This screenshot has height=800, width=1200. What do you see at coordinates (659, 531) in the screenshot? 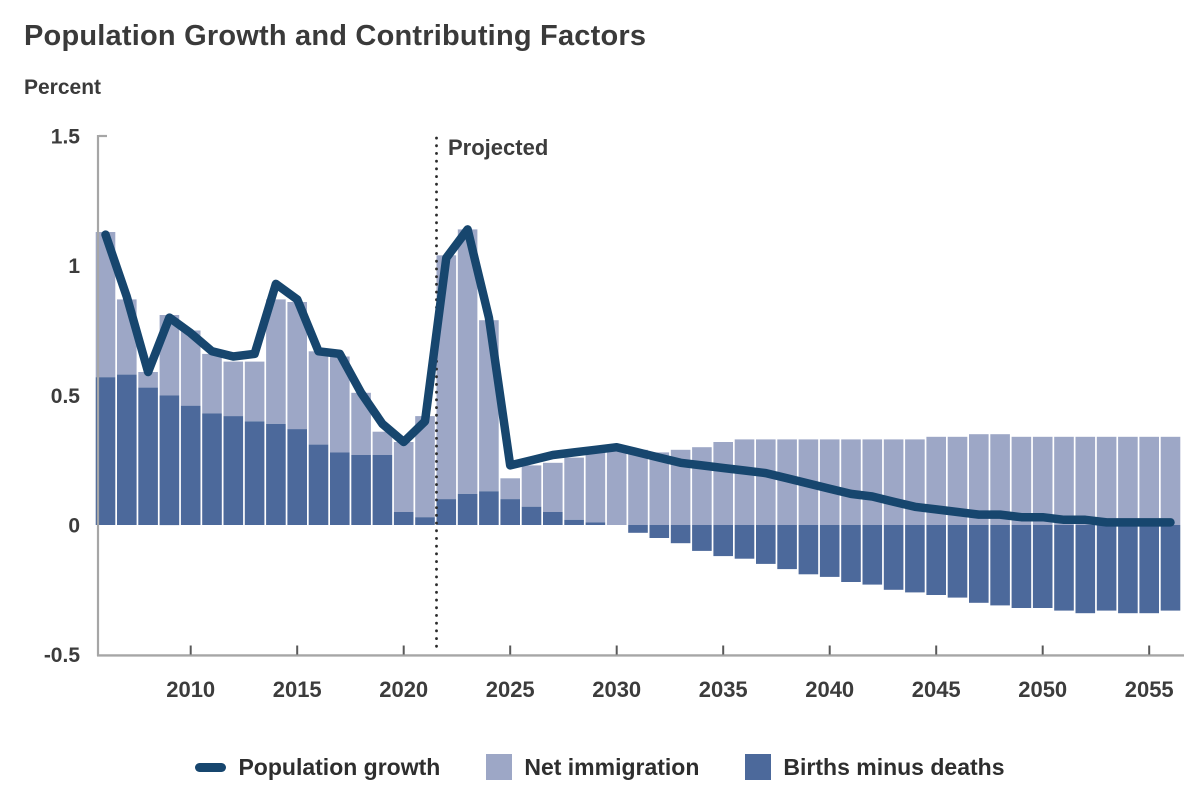
I see `bar-births-minus-deaths-2032` at bounding box center [659, 531].